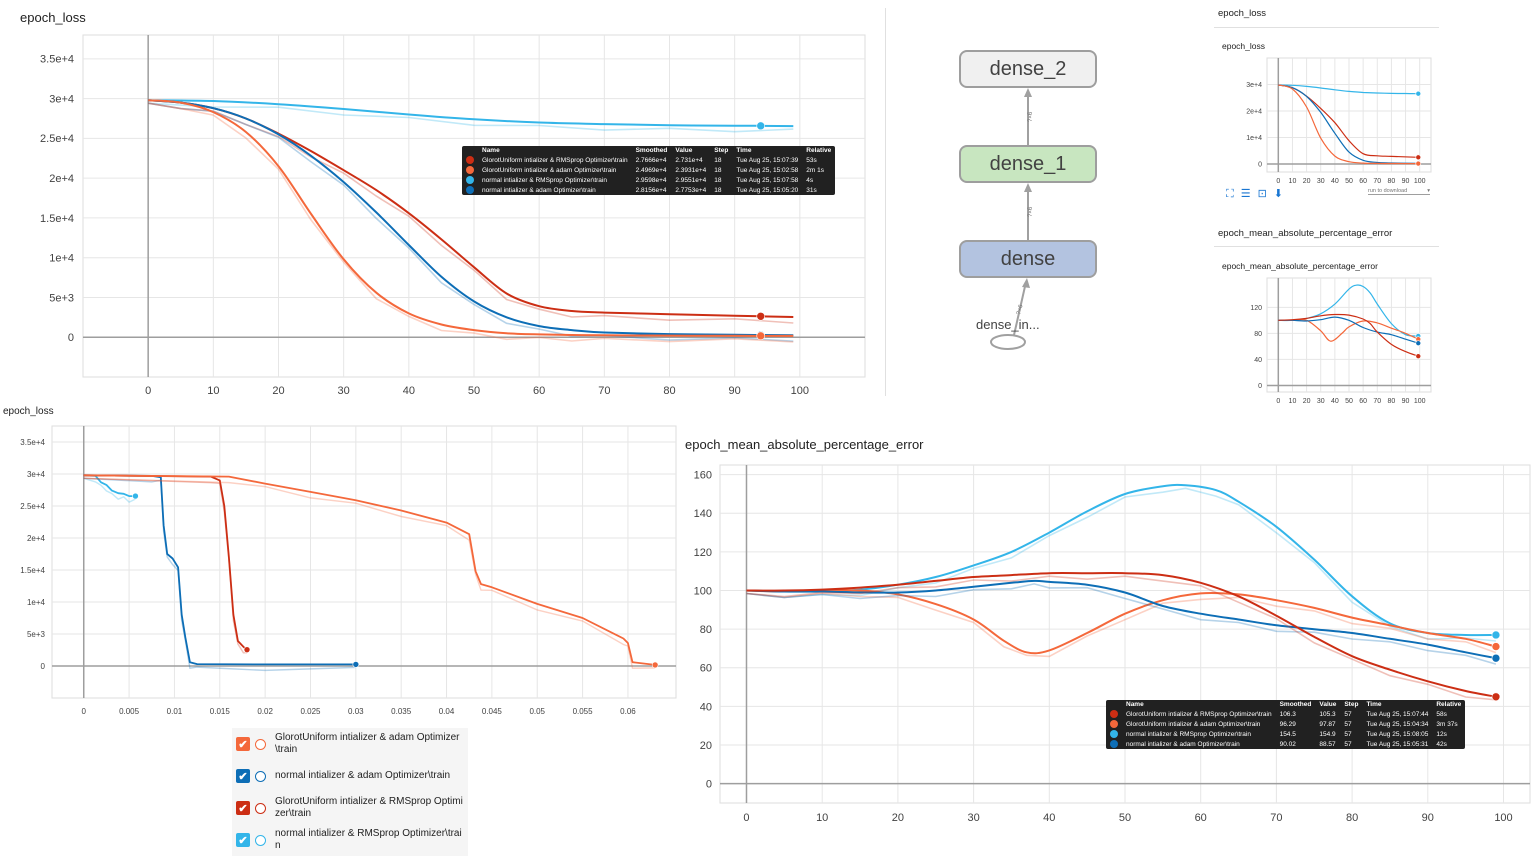  I want to click on graph-node-dense-1: dense_1, so click(1028, 164).